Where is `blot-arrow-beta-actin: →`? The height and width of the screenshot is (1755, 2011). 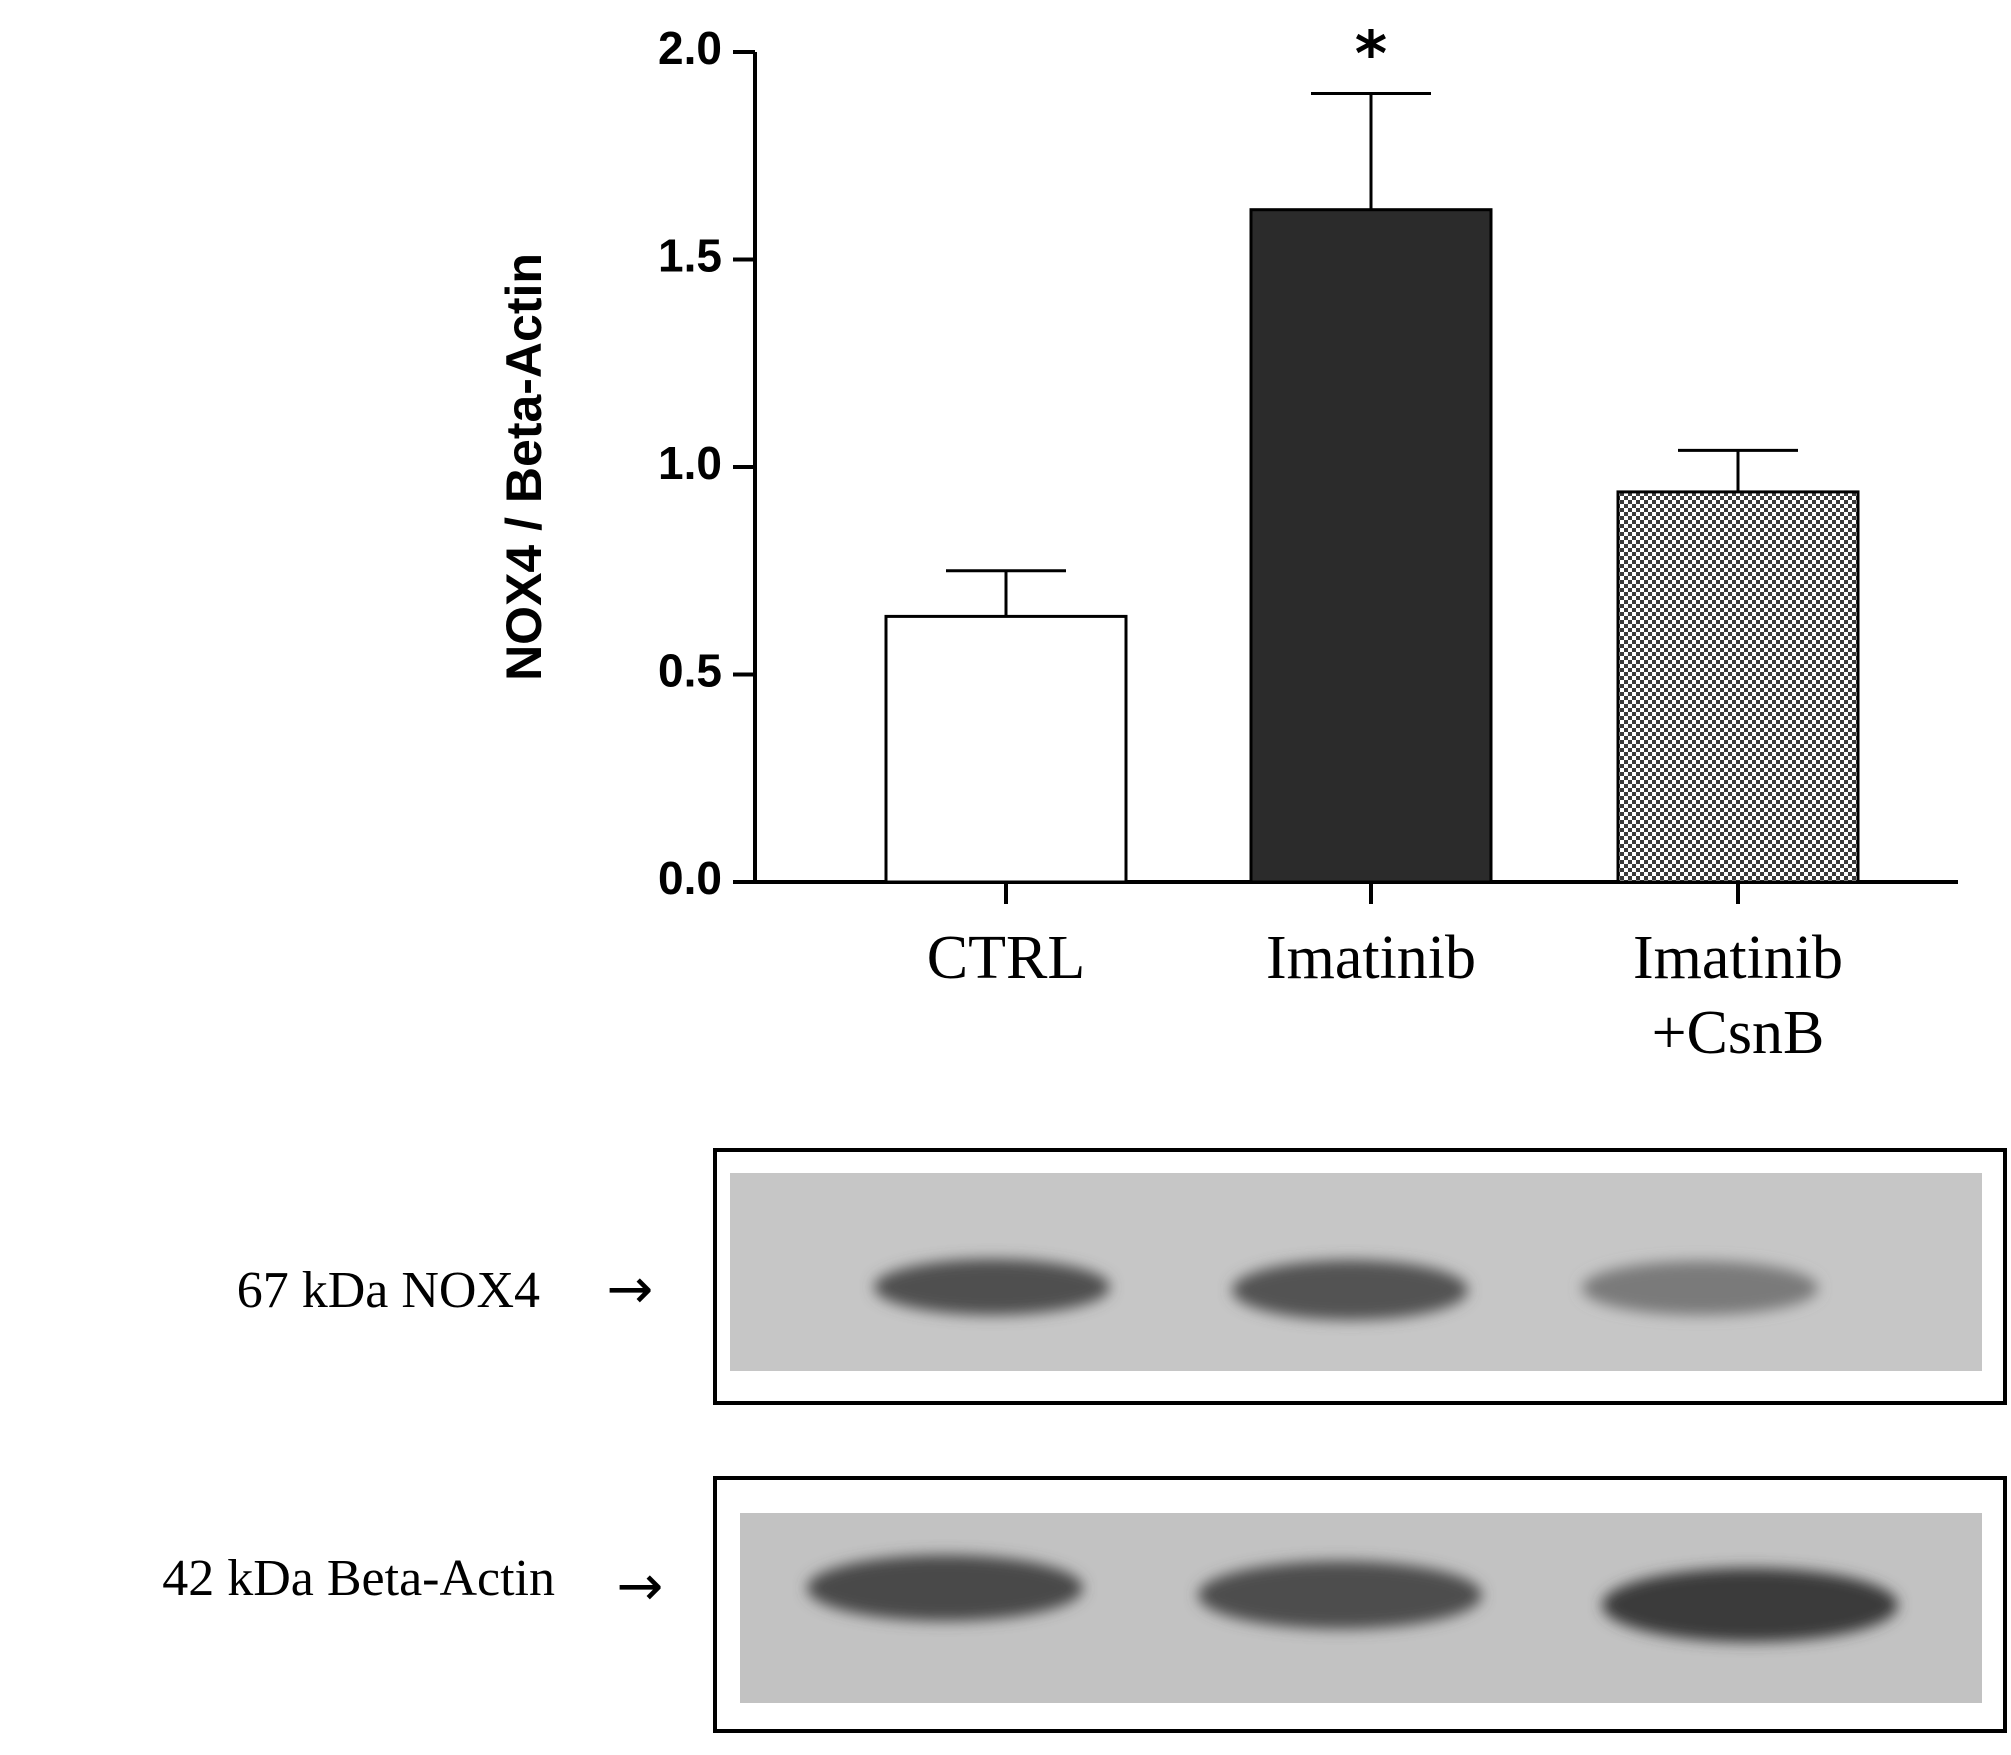 blot-arrow-beta-actin: → is located at coordinates (640, 1586).